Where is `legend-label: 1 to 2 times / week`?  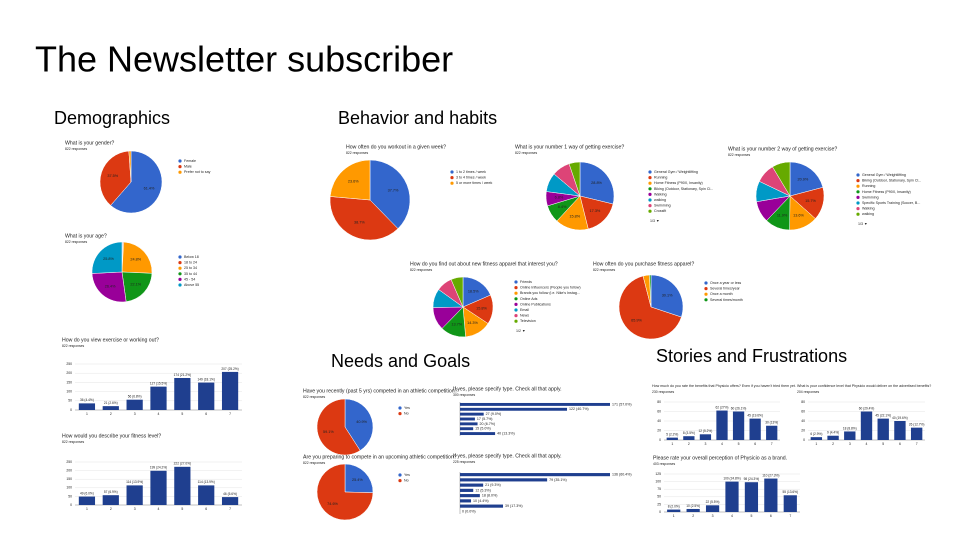
legend-label: 1 to 2 times / week is located at coordinates (471, 172).